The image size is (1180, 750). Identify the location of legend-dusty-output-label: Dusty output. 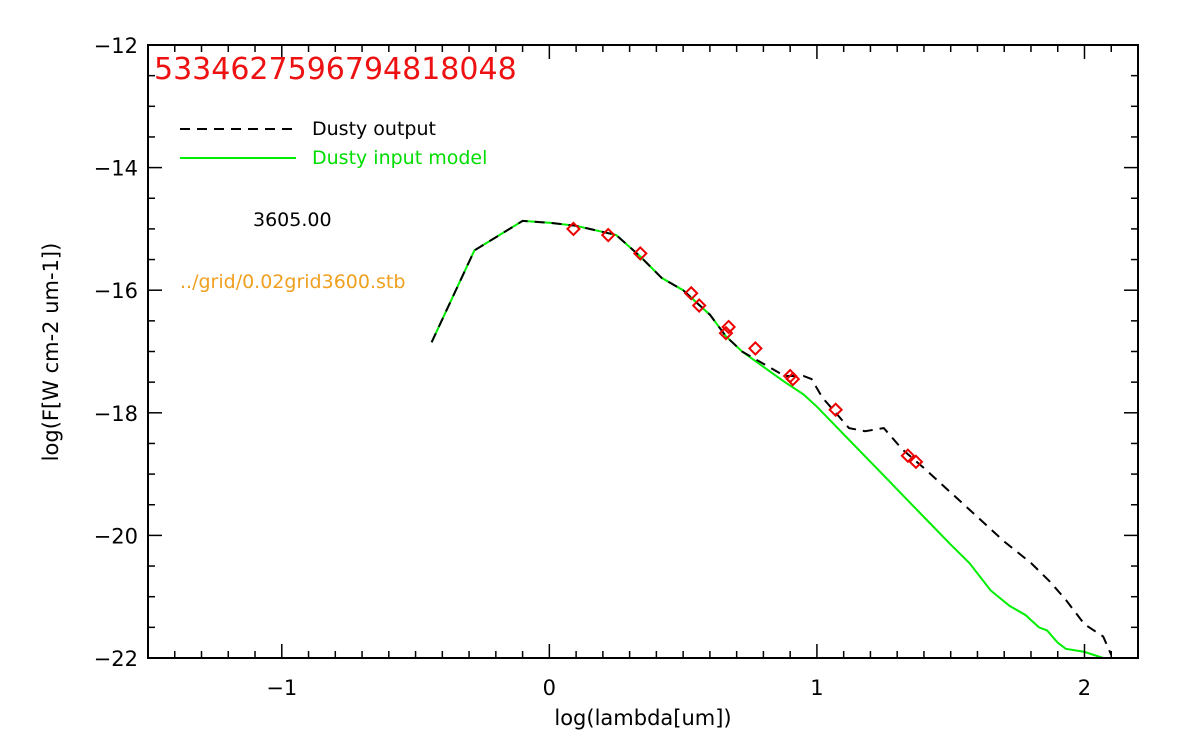
(374, 129).